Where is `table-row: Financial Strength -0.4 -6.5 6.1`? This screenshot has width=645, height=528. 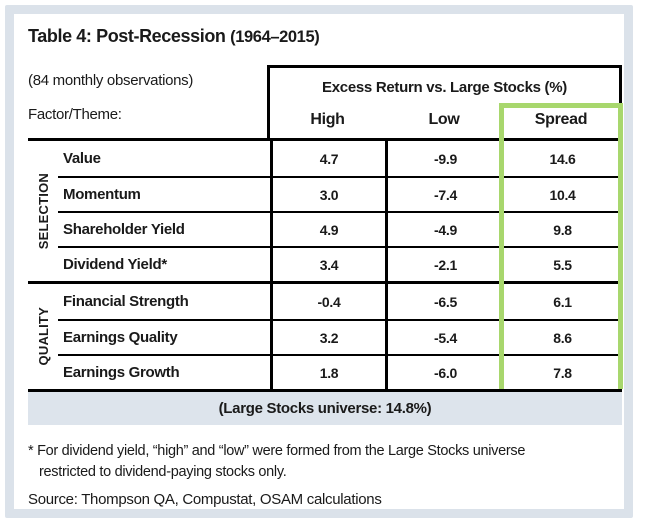
table-row: Financial Strength -0.4 -6.5 6.1 is located at coordinates (340, 301).